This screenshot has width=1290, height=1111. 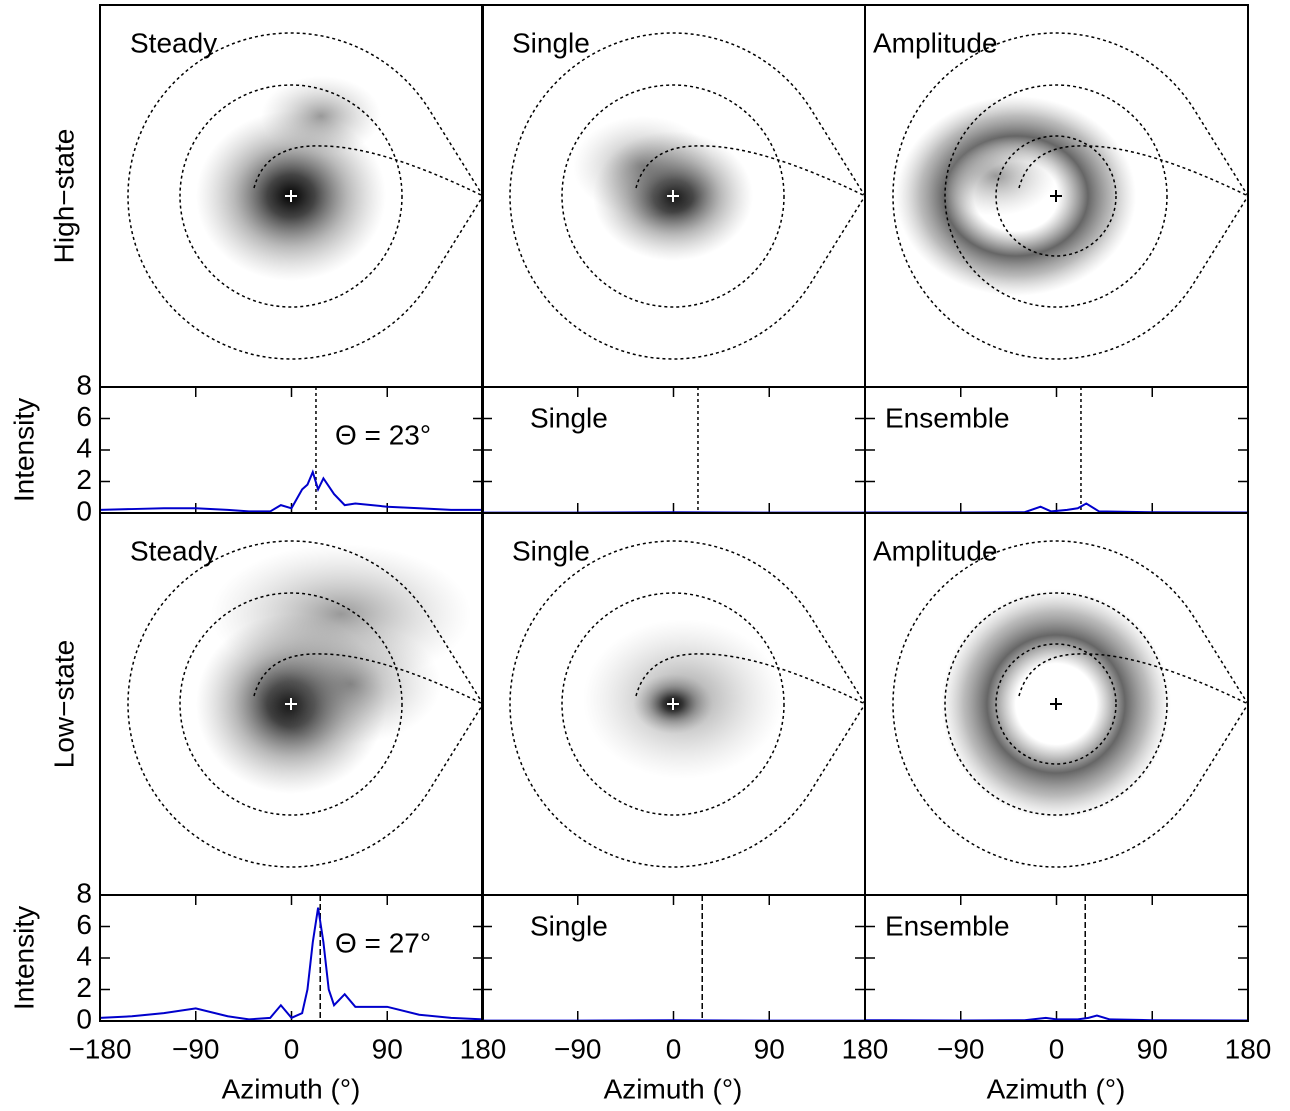 I want to click on theta-annotation: Θ = 27°, so click(x=383, y=942).